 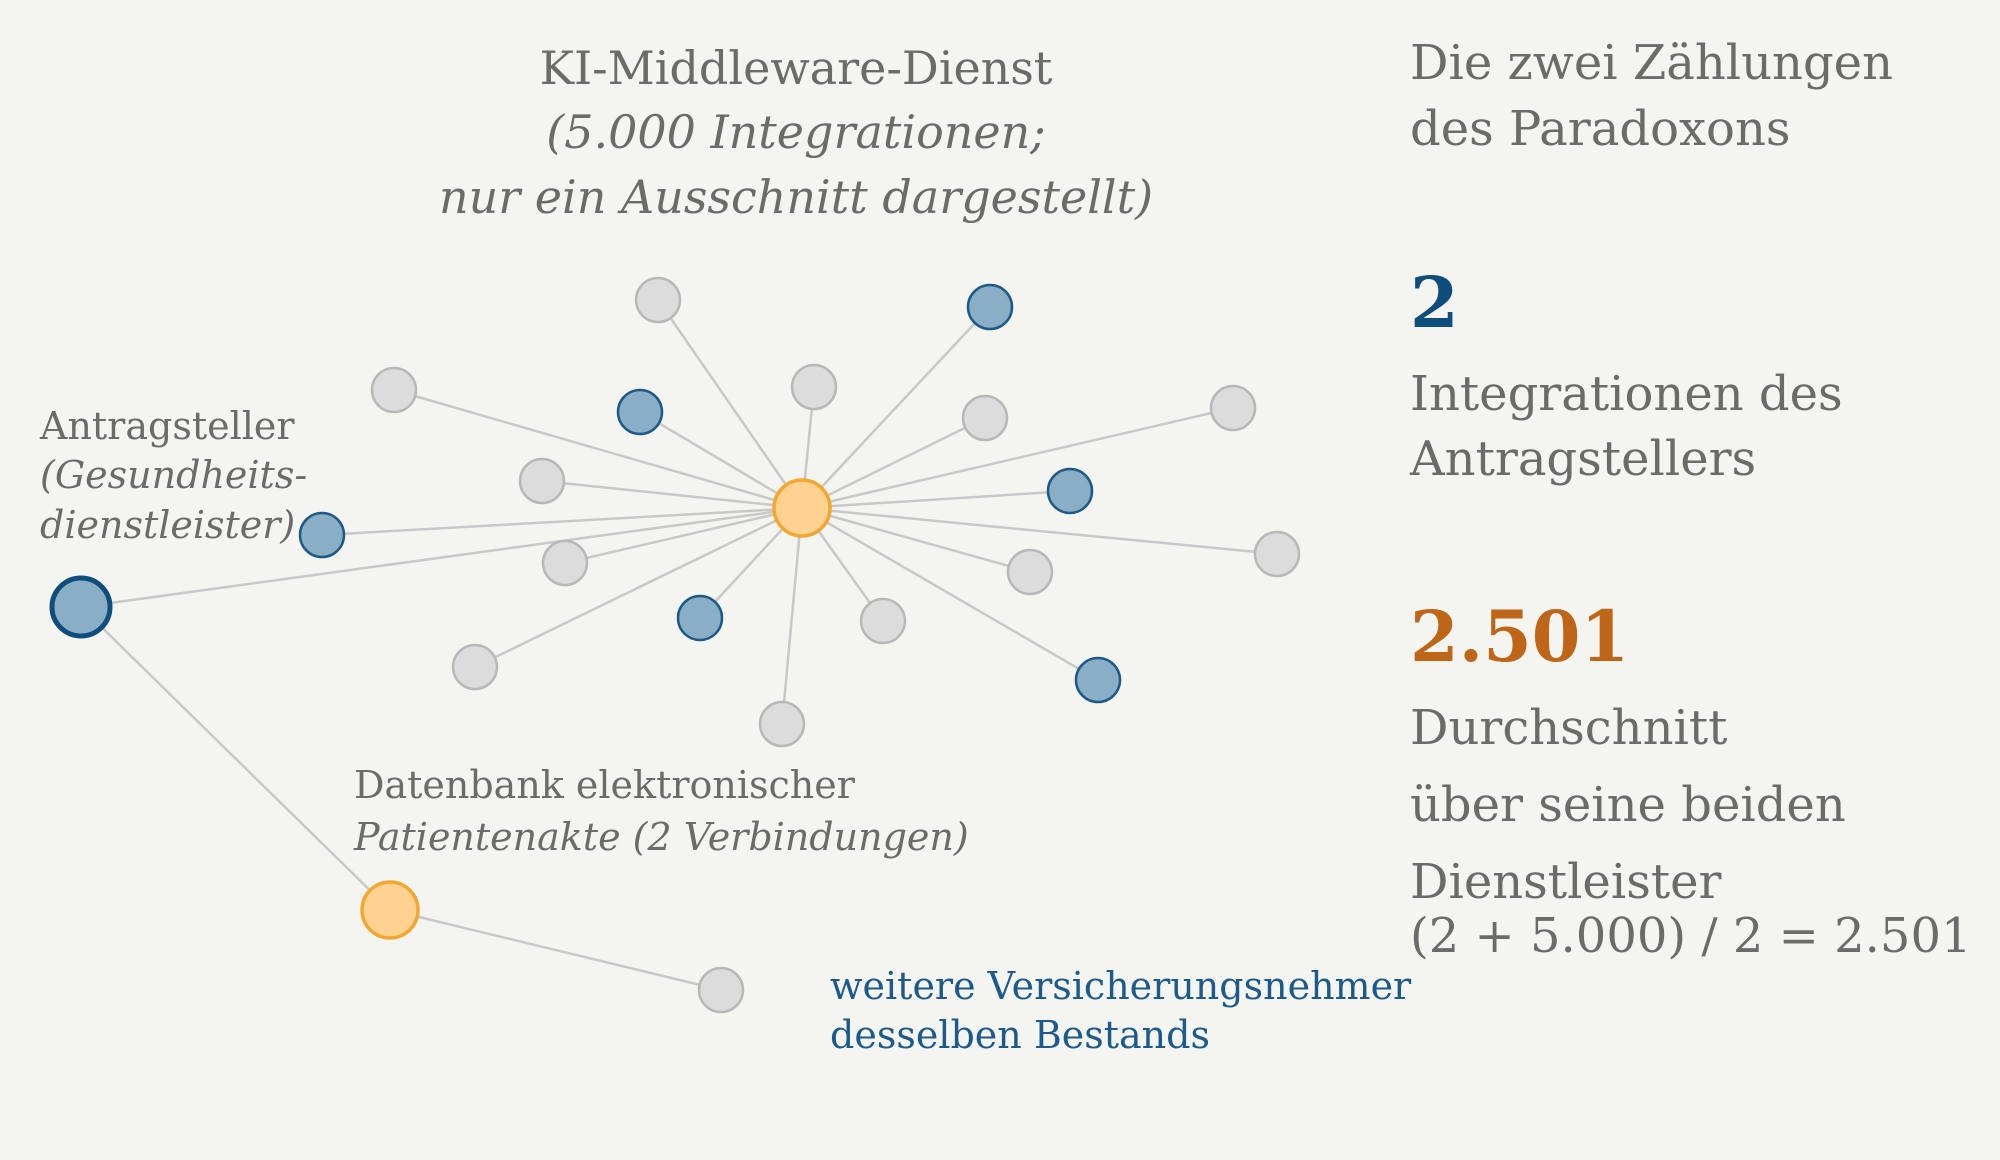 What do you see at coordinates (1651, 96) in the screenshot?
I see `side-panel-title: Die zwei Zählungen des Paradoxons` at bounding box center [1651, 96].